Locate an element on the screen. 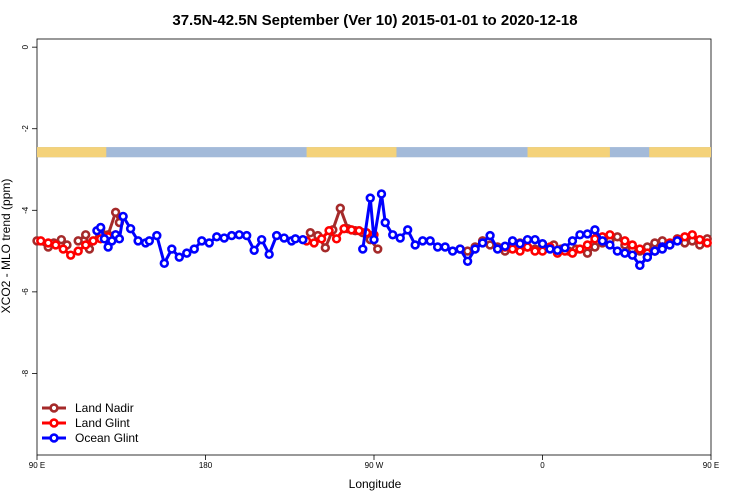 The image size is (750, 500). x-tick-label: 0 is located at coordinates (542, 465).